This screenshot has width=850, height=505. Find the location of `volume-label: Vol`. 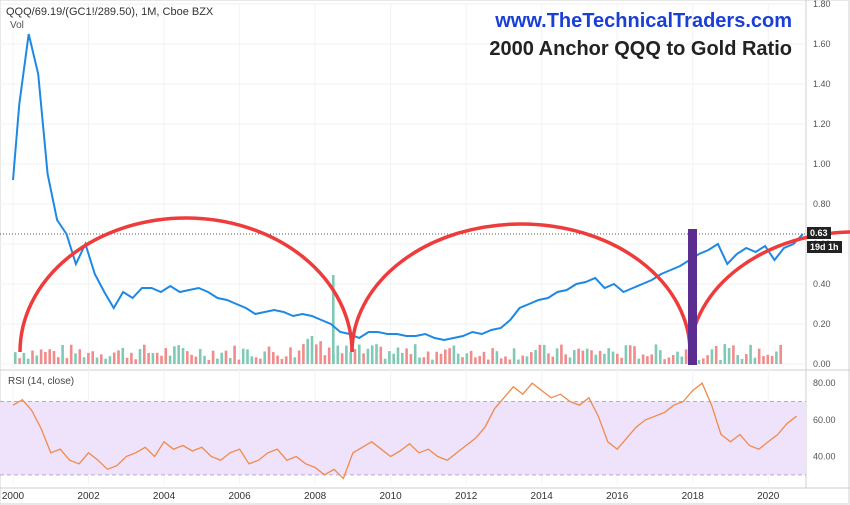

volume-label: Vol is located at coordinates (17, 25).